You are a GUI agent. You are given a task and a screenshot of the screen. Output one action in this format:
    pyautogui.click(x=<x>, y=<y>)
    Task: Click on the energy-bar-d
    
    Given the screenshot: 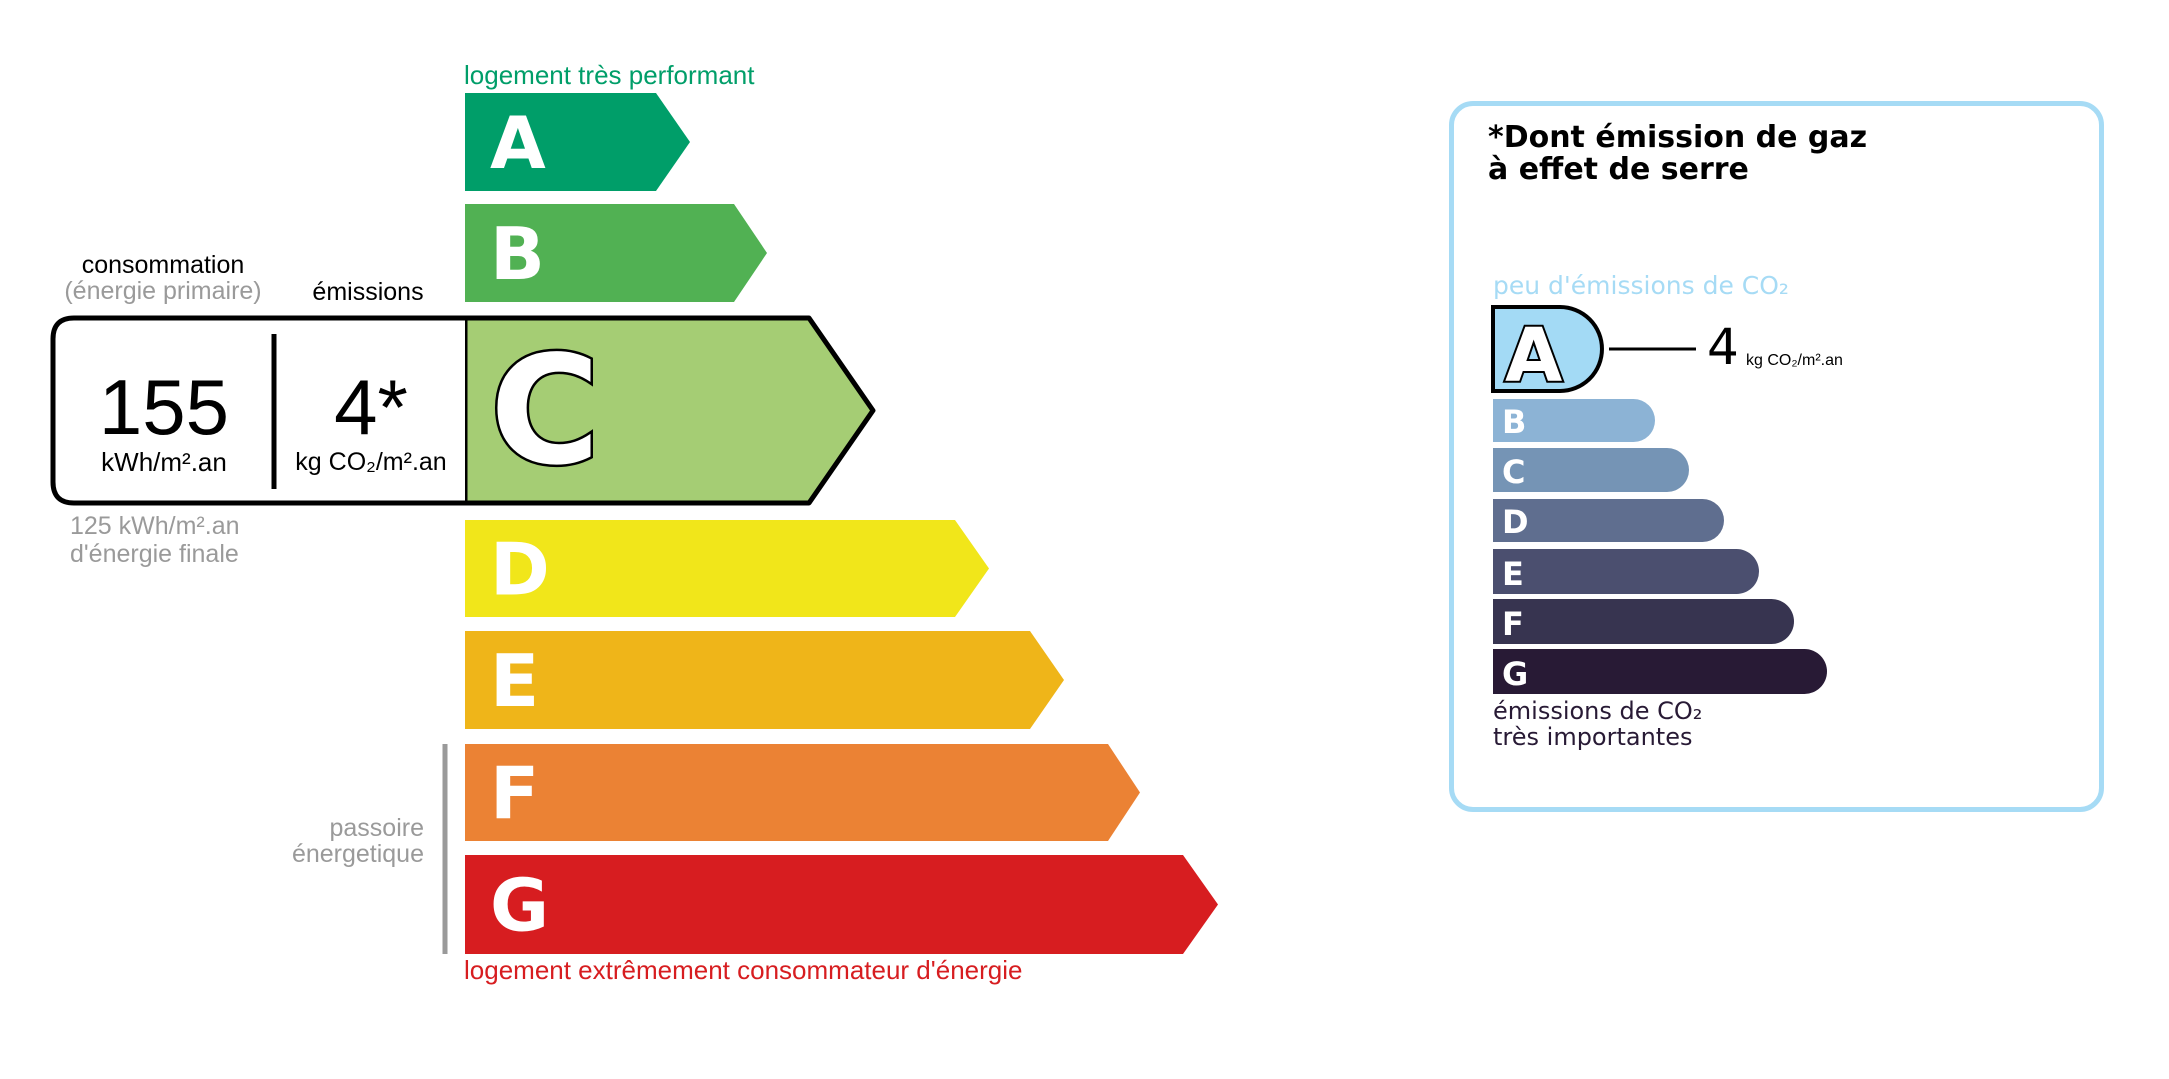 What is the action you would take?
    pyautogui.click(x=727, y=568)
    